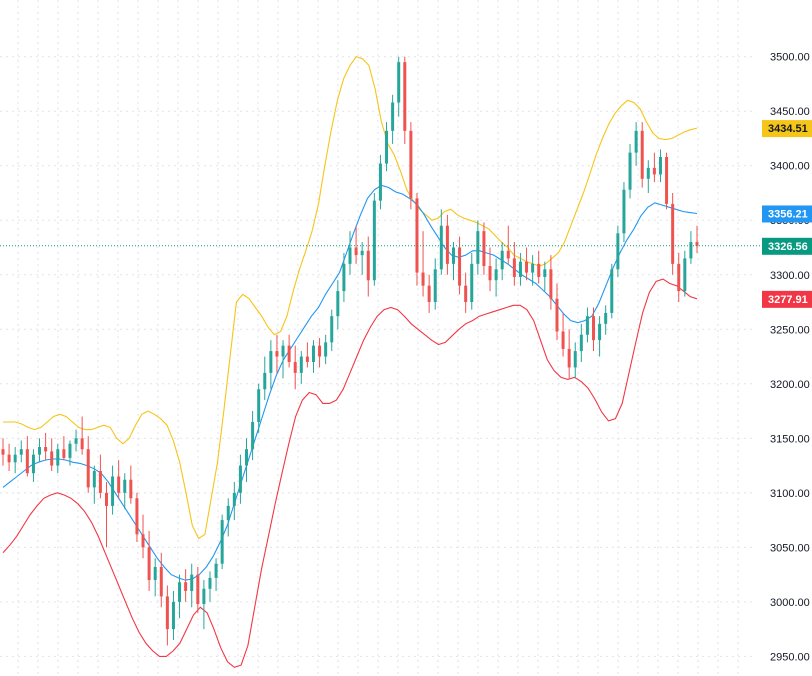 The image size is (812, 676). I want to click on price-labels: 3434.51 3356.21 3326.56 3277.91, so click(787, 214).